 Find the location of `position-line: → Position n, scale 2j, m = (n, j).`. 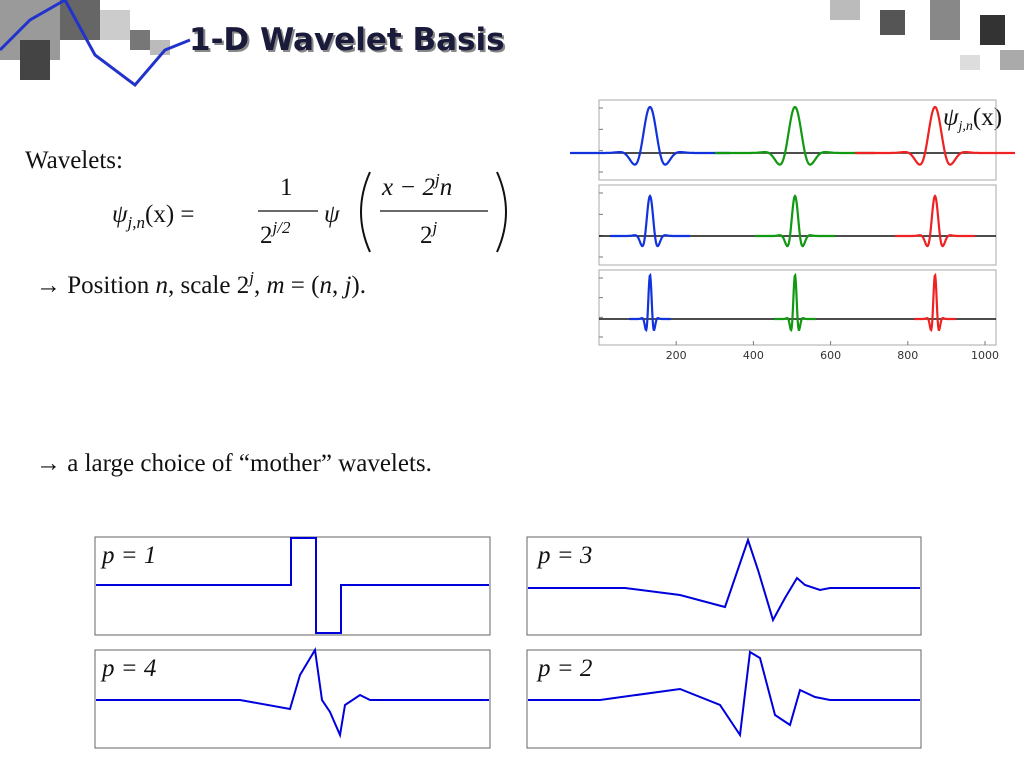

position-line: → Position n, scale 2j, m = (n, j). is located at coordinates (201, 283).